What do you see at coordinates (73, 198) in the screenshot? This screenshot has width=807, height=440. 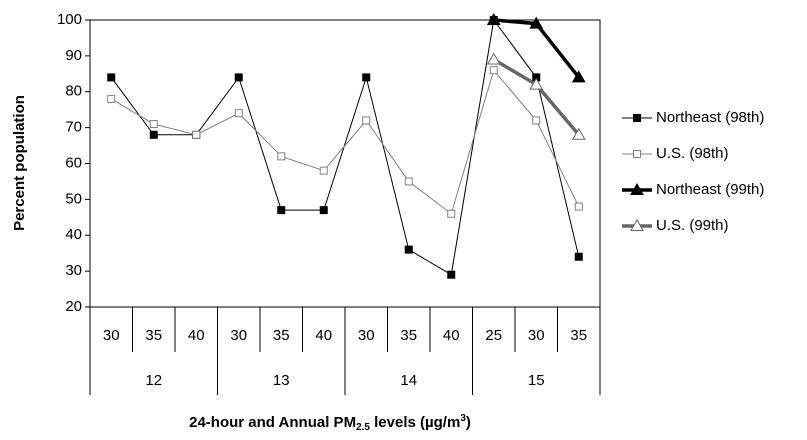 I see `y-tick-label: 50` at bounding box center [73, 198].